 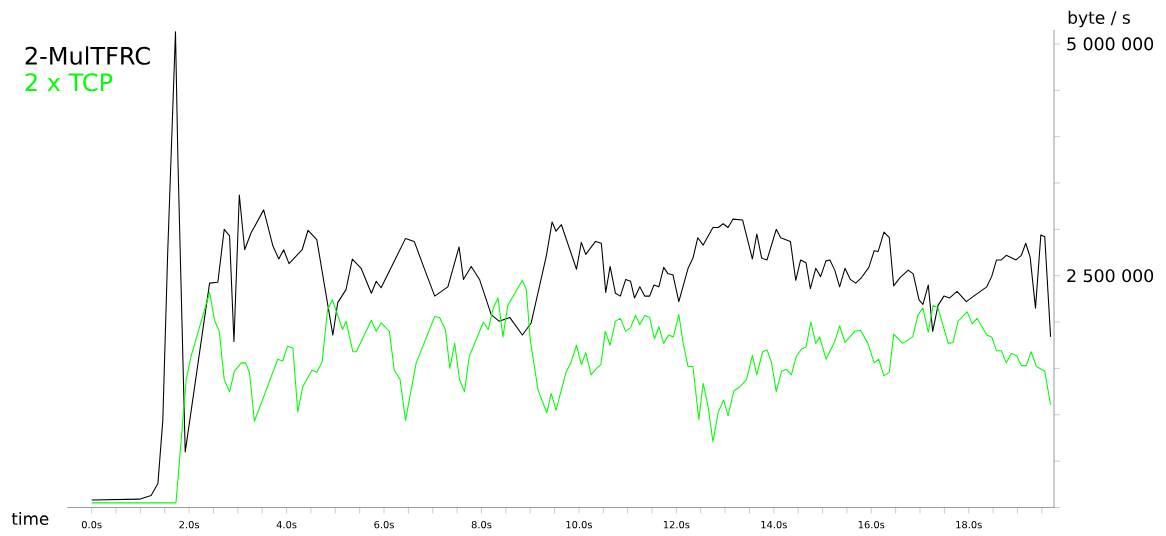 I want to click on x-tick-label: 4.0s, so click(x=286, y=524).